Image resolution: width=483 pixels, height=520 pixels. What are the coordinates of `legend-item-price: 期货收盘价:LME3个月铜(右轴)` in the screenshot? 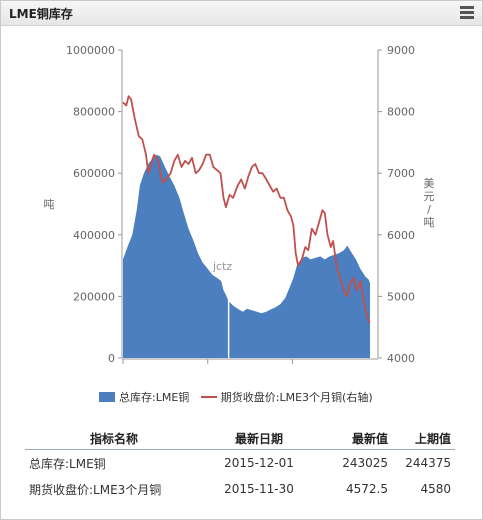 It's located at (286, 397).